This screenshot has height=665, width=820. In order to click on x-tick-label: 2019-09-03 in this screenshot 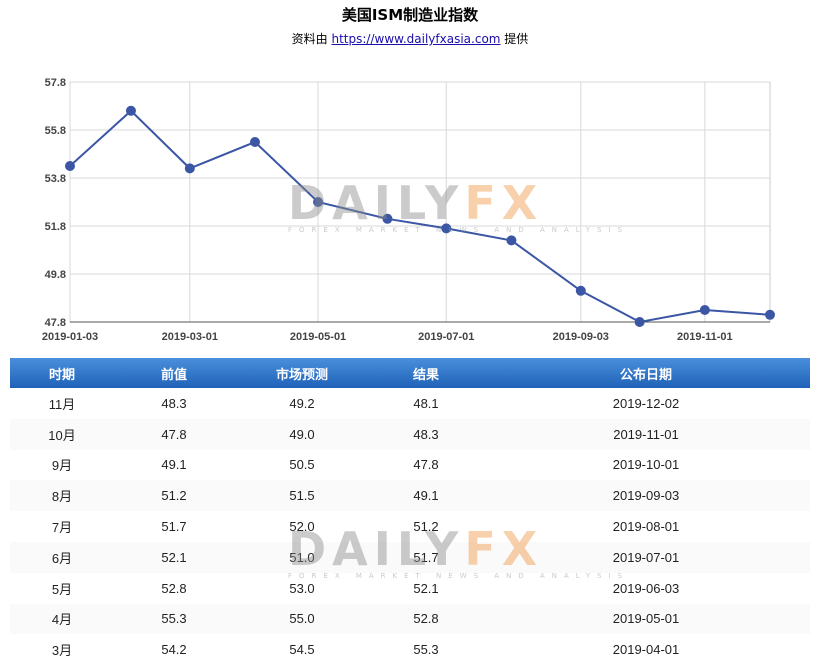, I will do `click(581, 337)`.